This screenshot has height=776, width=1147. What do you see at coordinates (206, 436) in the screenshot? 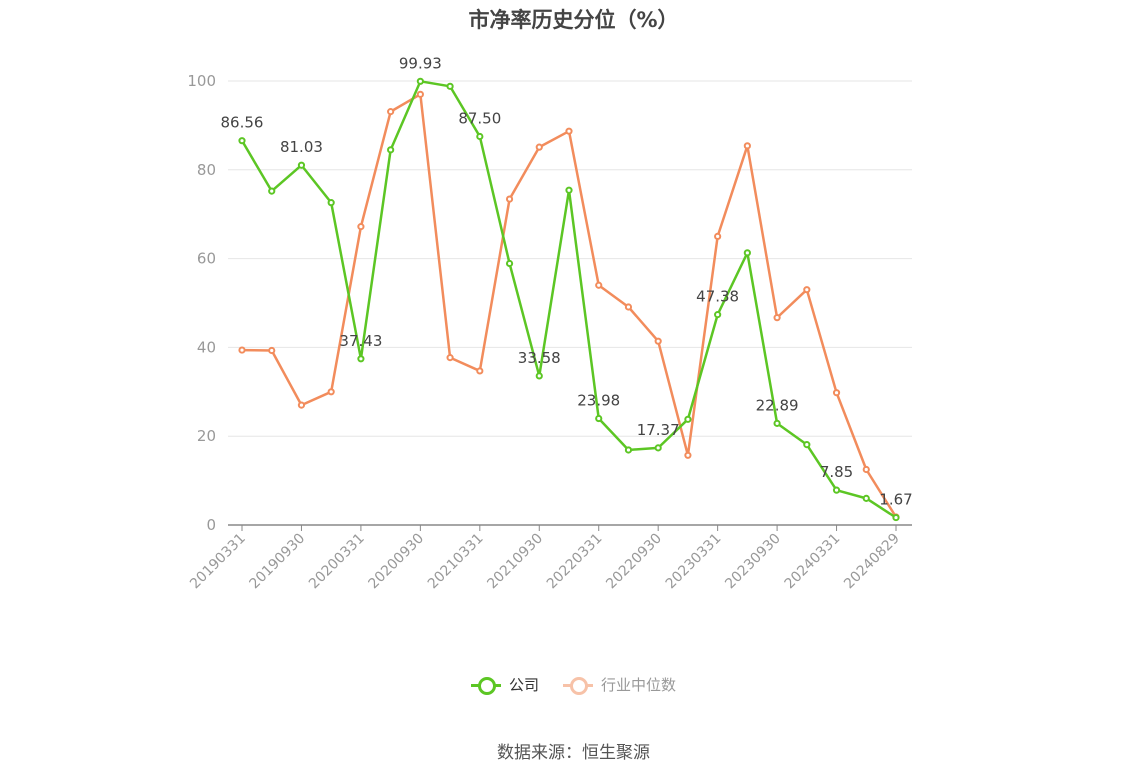
I see `y-tick-label: 20` at bounding box center [206, 436].